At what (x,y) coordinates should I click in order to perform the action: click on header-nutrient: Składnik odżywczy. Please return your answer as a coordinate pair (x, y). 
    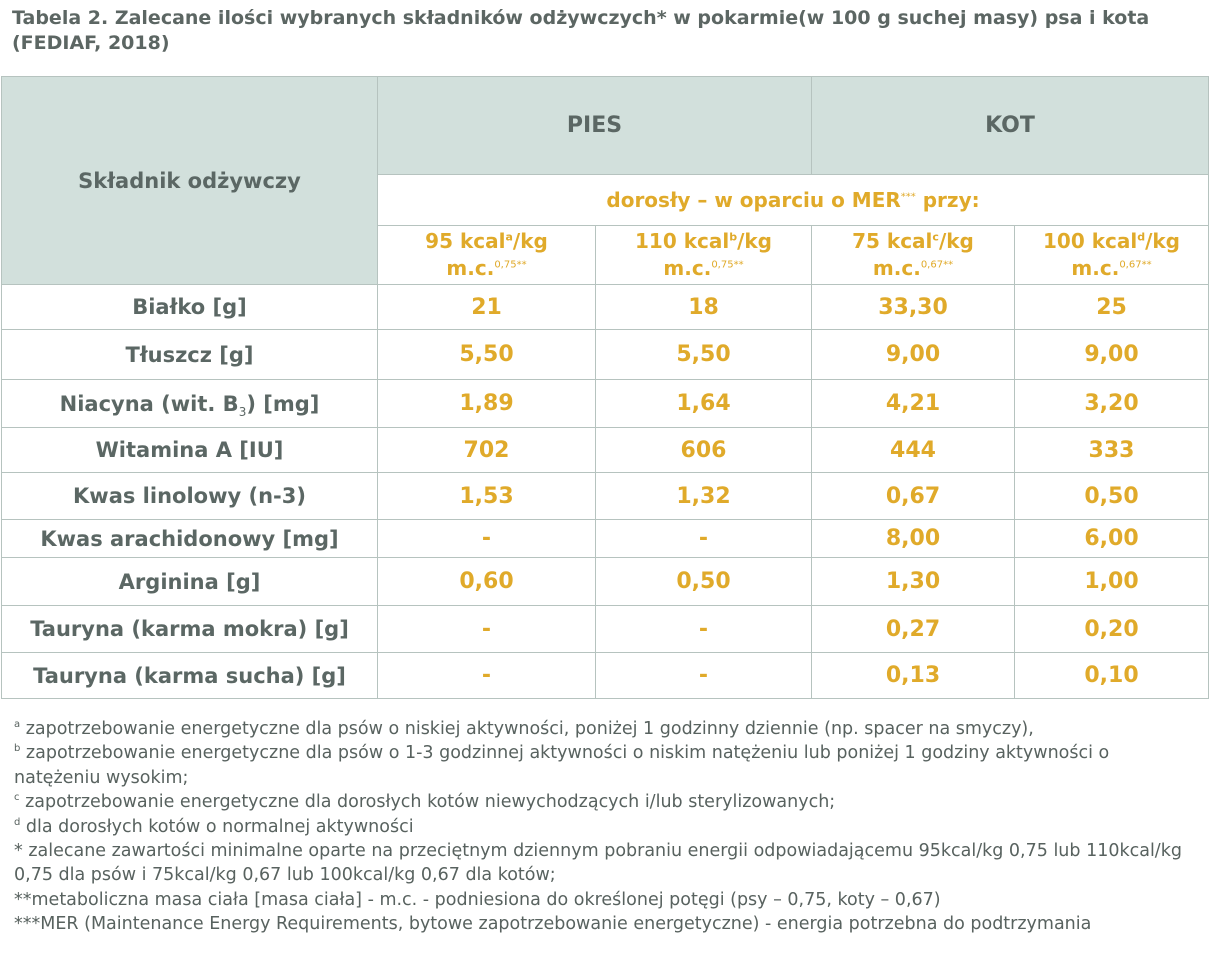
    Looking at the image, I should click on (189, 180).